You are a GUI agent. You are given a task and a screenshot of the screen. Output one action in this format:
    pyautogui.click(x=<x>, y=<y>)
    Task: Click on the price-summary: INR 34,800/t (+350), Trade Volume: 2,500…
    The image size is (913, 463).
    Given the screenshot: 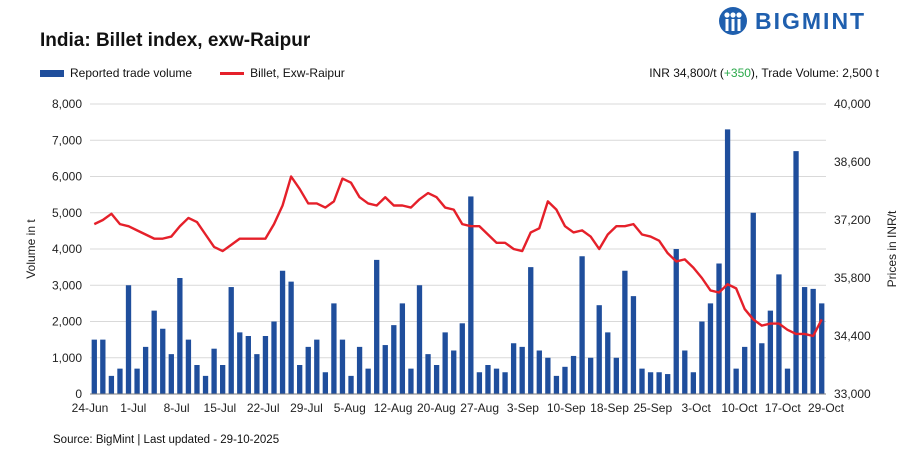 What is the action you would take?
    pyautogui.click(x=764, y=73)
    